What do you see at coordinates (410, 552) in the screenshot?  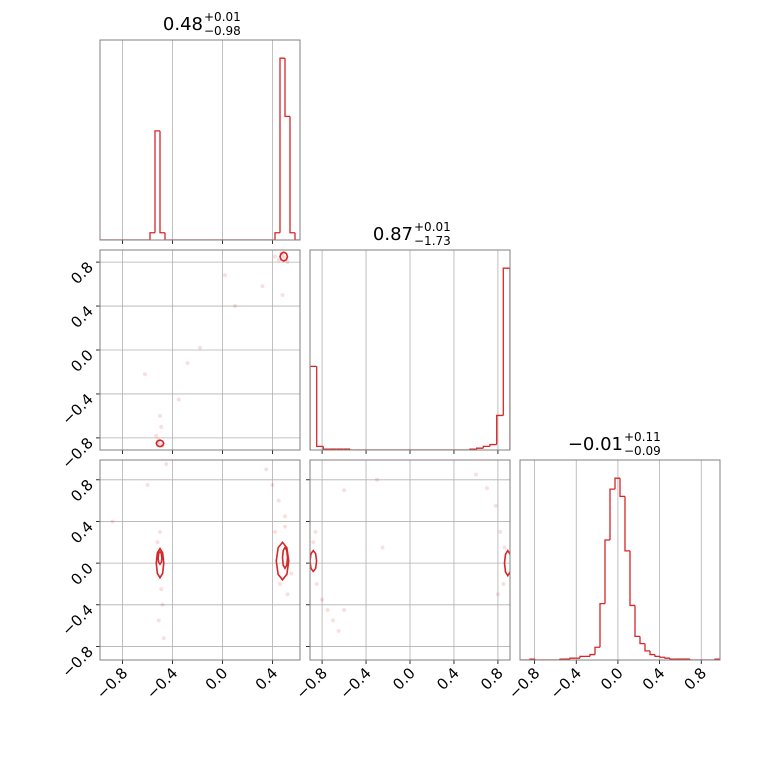 I see `plot-area` at bounding box center [410, 552].